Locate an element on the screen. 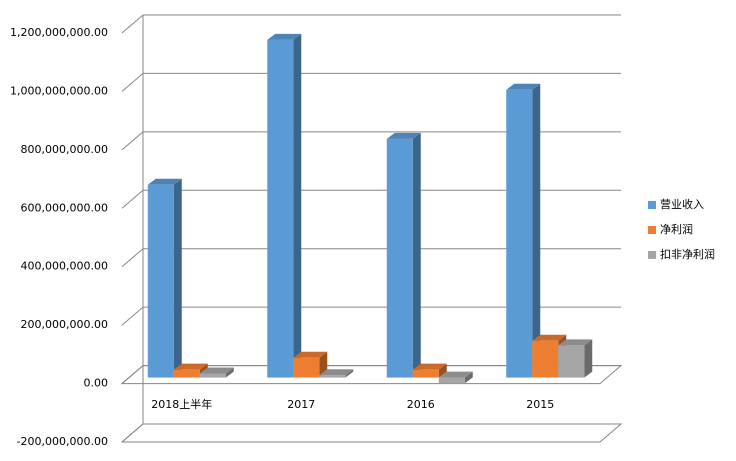 This screenshot has height=461, width=736. y-tick-label: 400,000,000.00 is located at coordinates (64, 266).